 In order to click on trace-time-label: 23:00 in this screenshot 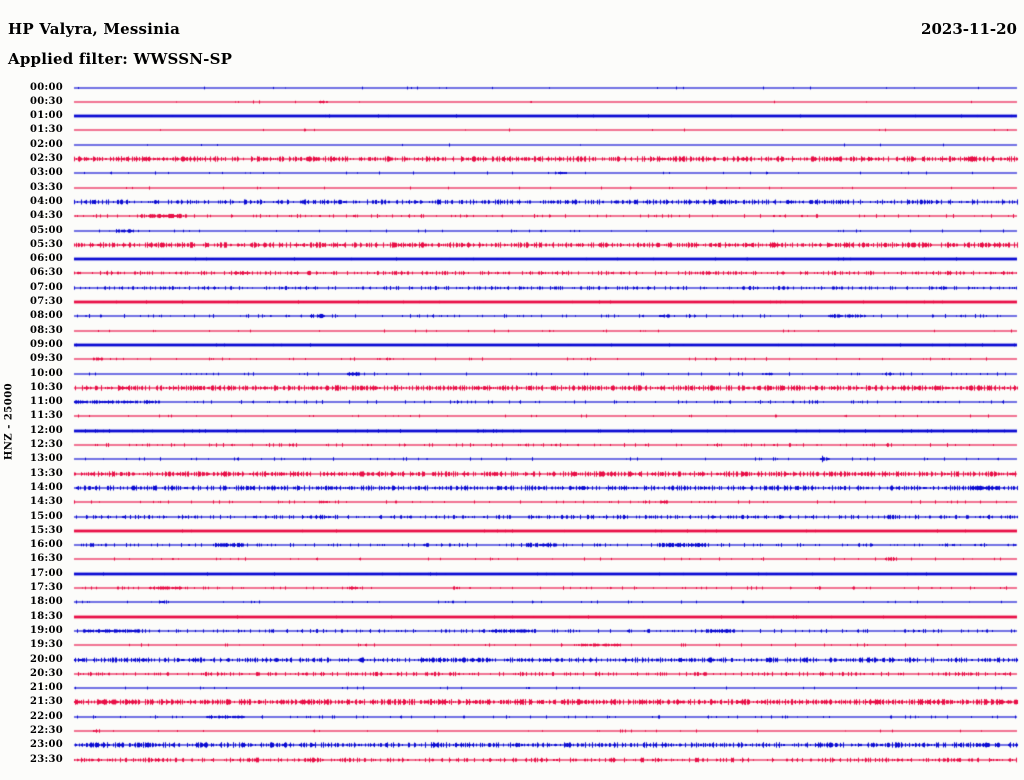, I will do `click(46, 744)`.